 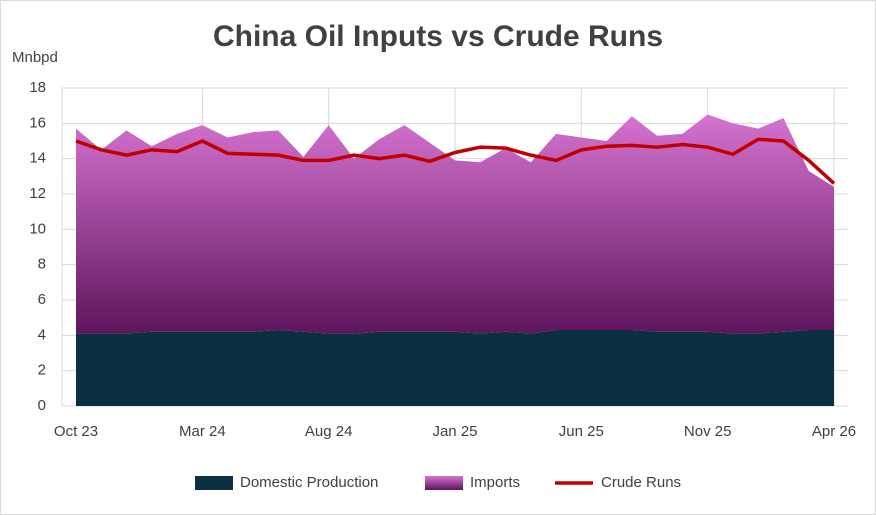 I want to click on x-tick-label: Jan 25, so click(x=454, y=431).